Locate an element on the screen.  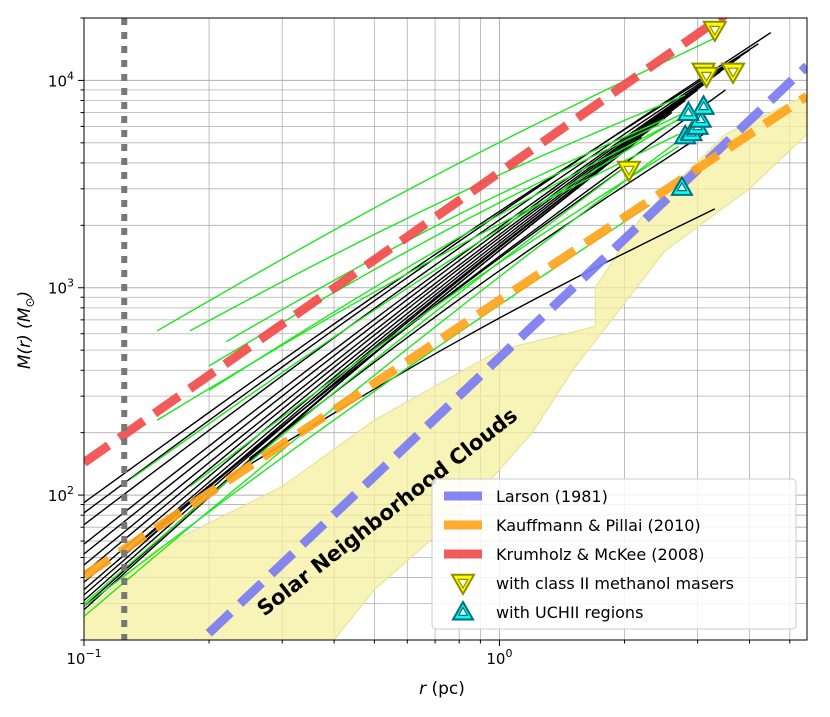
legend-box is located at coordinates (614, 554).